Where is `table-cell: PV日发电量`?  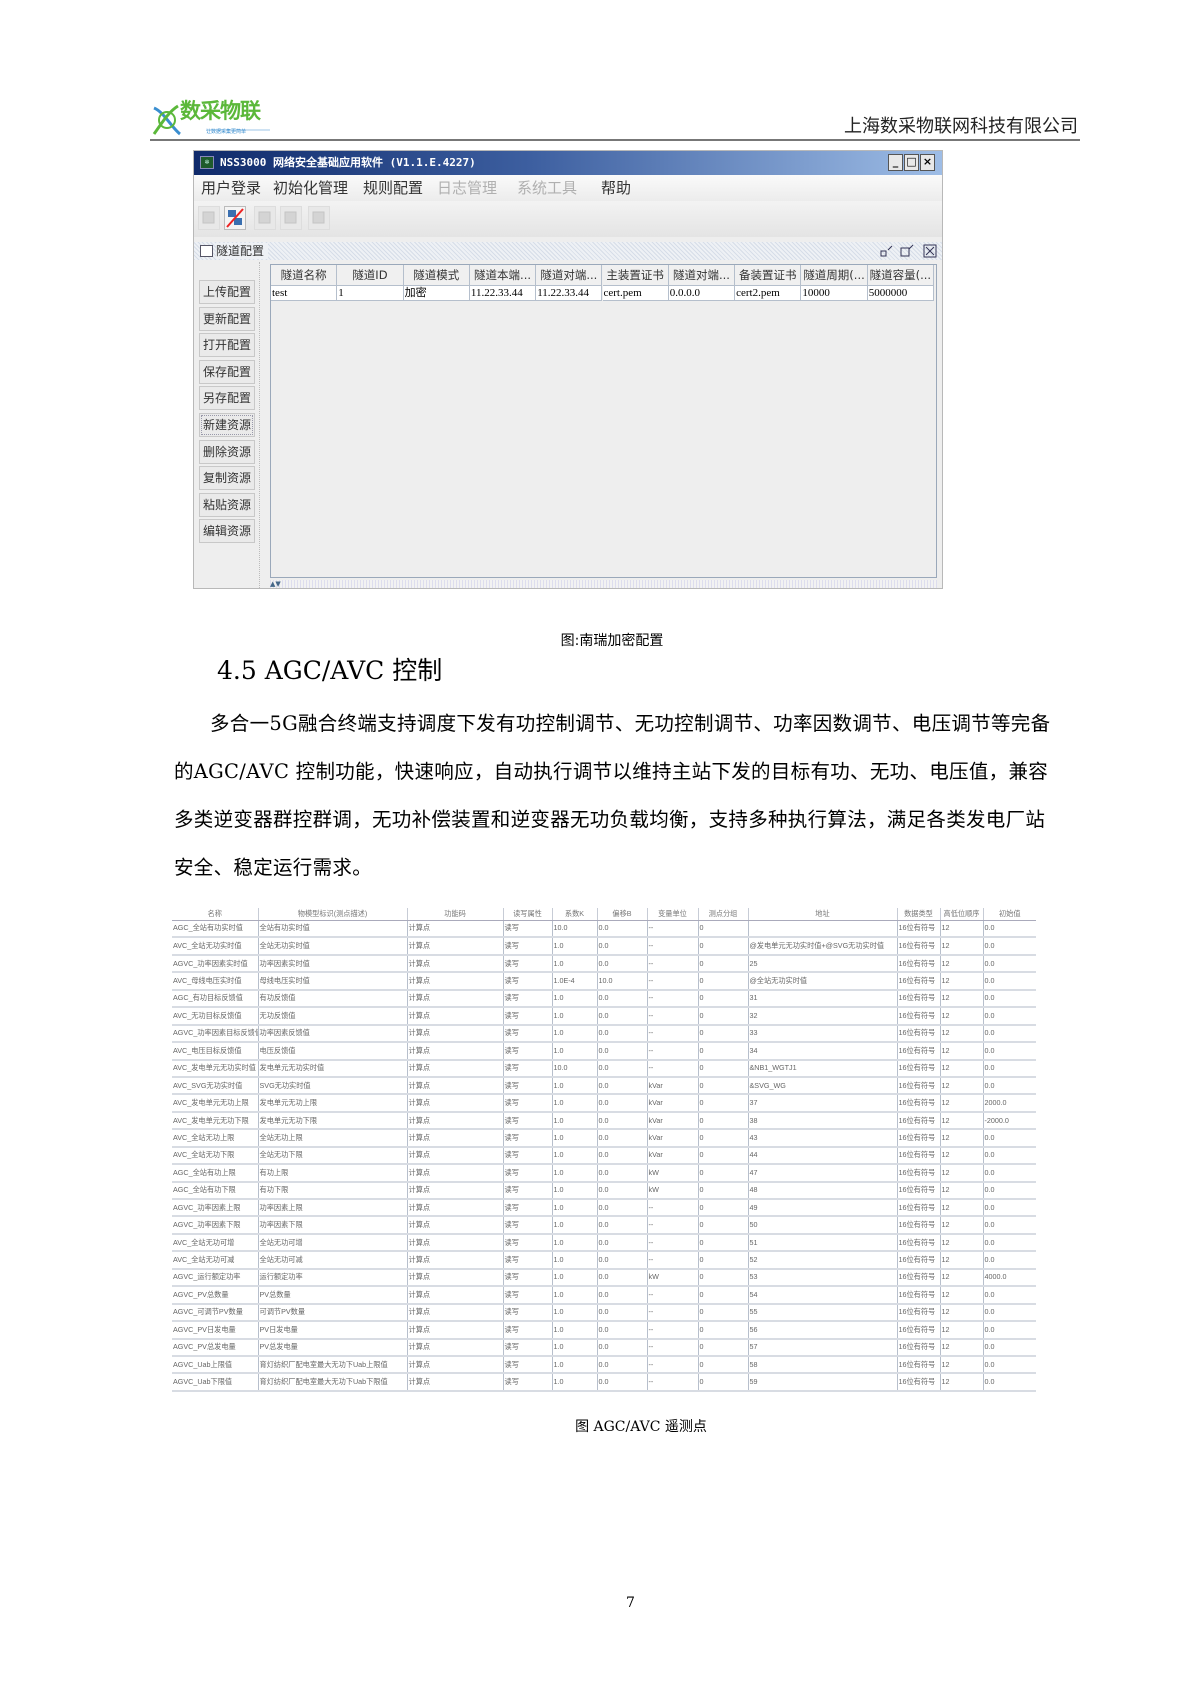 table-cell: PV日发电量 is located at coordinates (332, 1330).